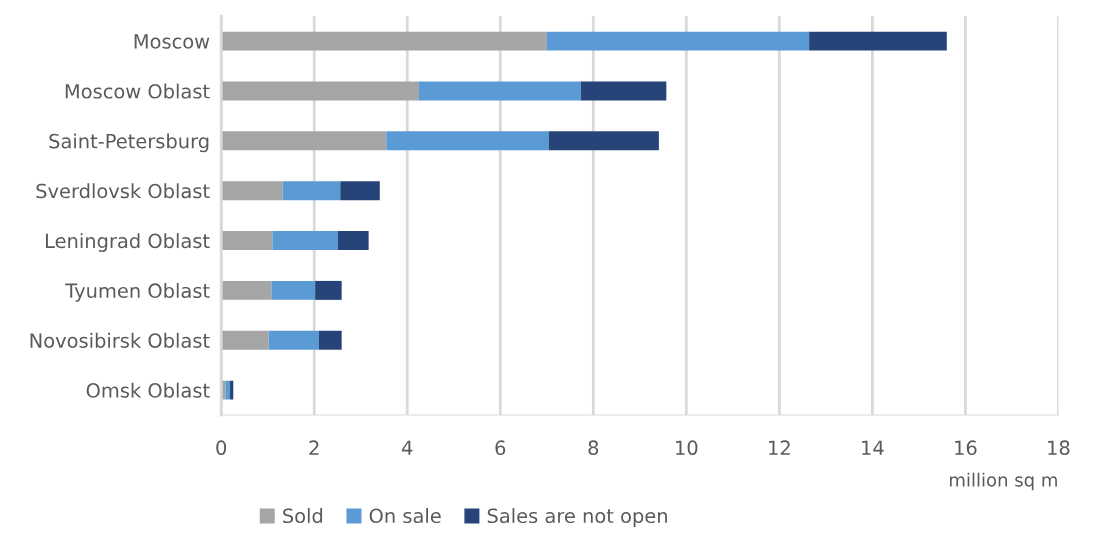 Image resolution: width=1106 pixels, height=539 pixels. I want to click on x-tick-label: 4, so click(407, 447).